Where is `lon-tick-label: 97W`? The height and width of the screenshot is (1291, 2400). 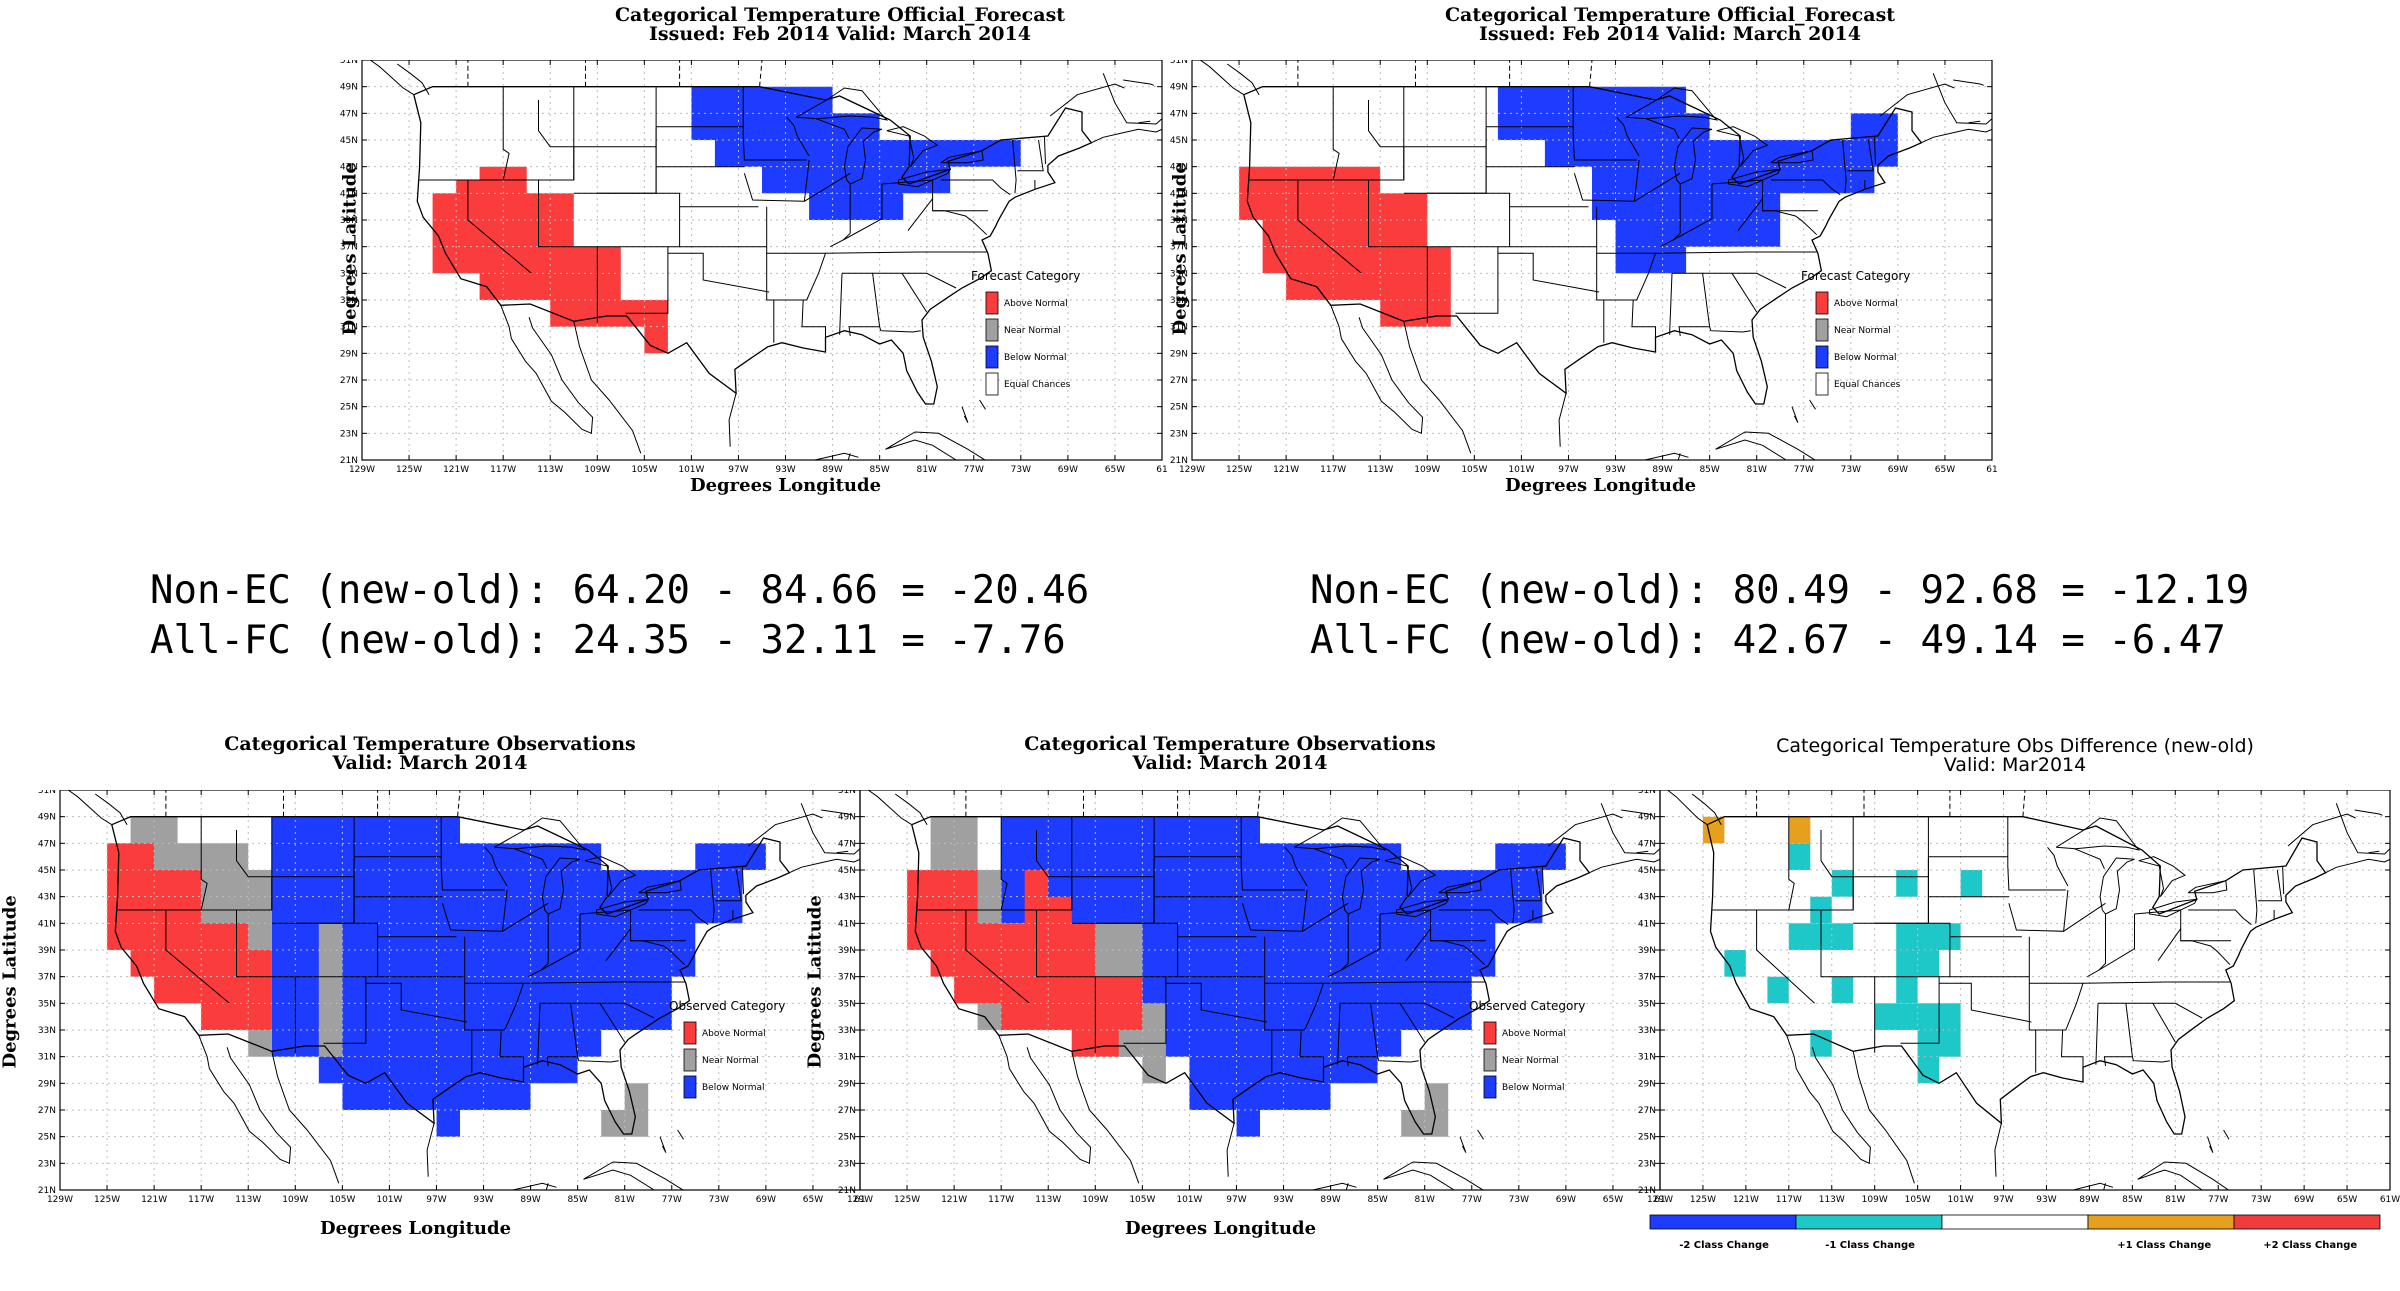
lon-tick-label: 97W is located at coordinates (2003, 1200).